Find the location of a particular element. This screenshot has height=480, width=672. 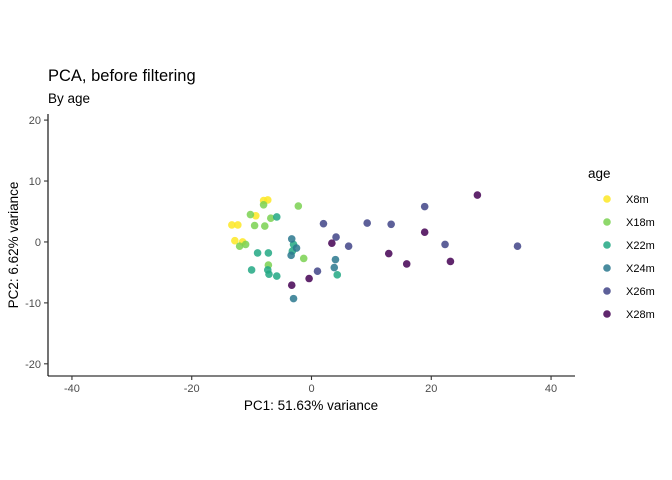

legend-label: X22m is located at coordinates (640, 246).